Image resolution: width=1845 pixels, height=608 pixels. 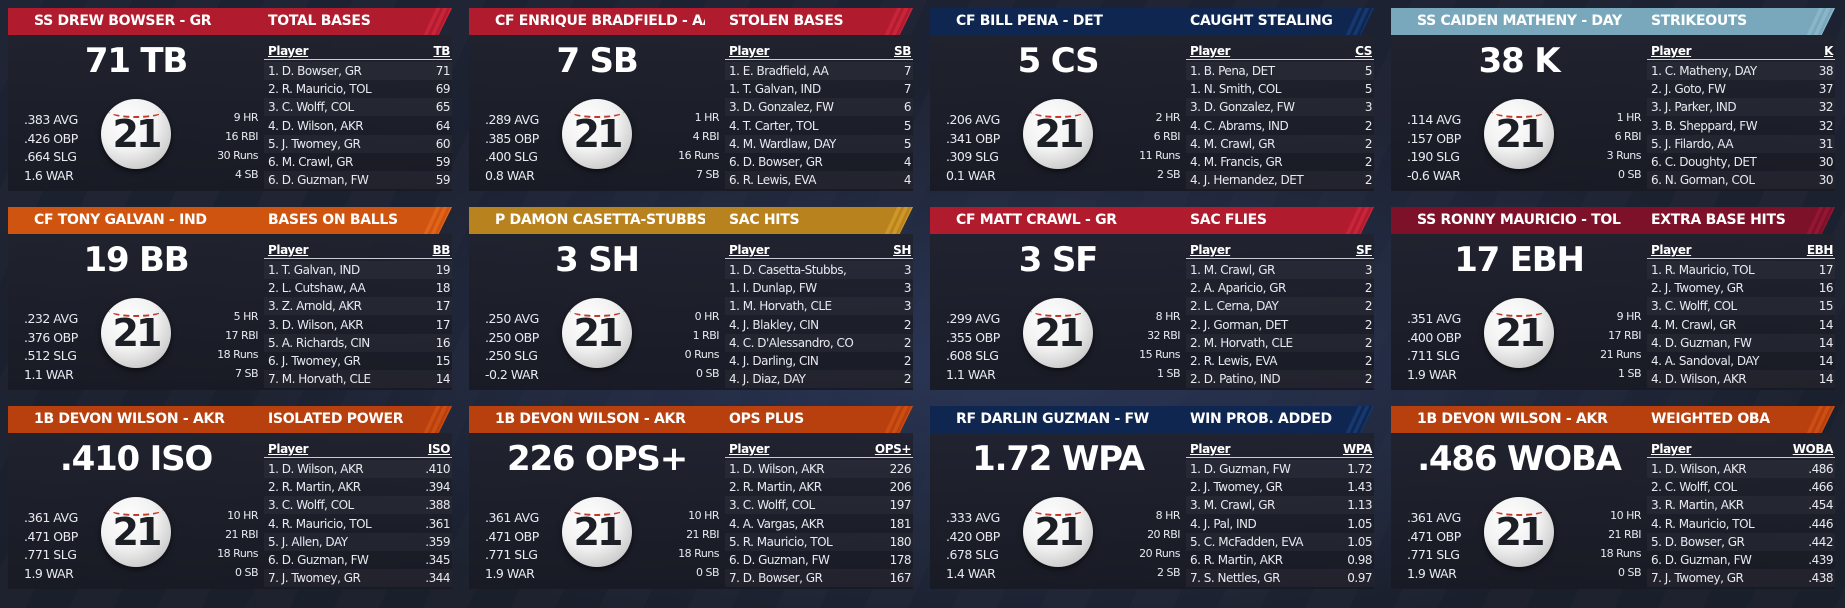 I want to click on card-player-name: SS RONNY MAURICIO - TOL, so click(x=1519, y=220).